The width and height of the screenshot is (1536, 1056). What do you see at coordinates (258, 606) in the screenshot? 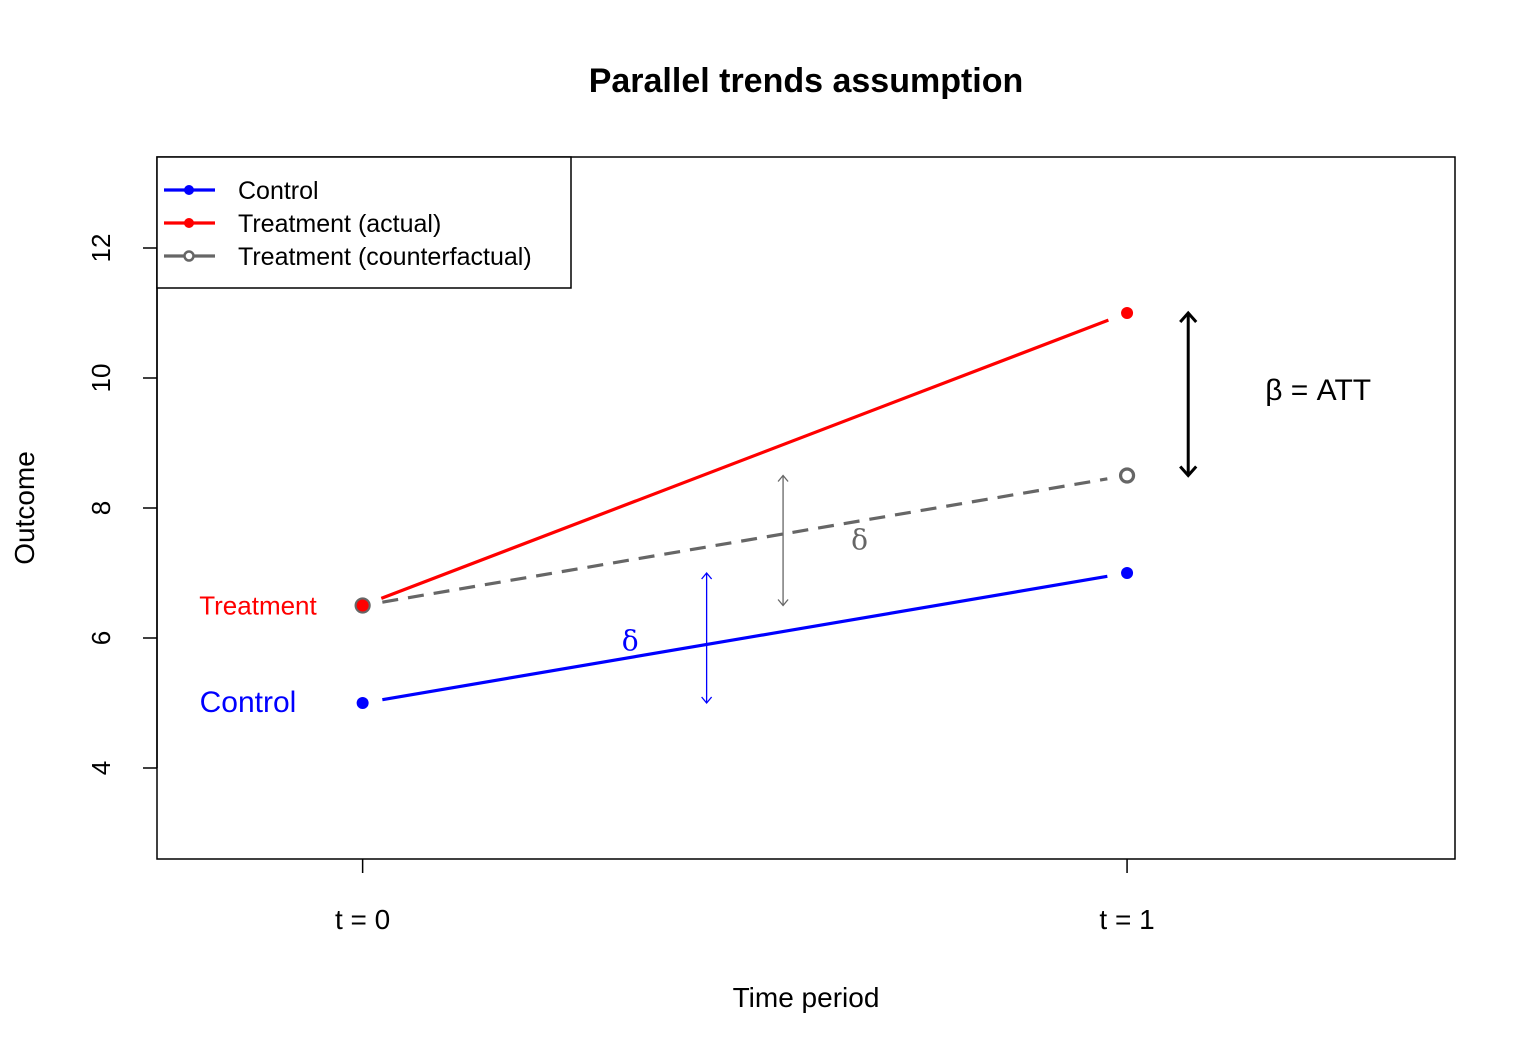
I see `annotation: Treatment` at bounding box center [258, 606].